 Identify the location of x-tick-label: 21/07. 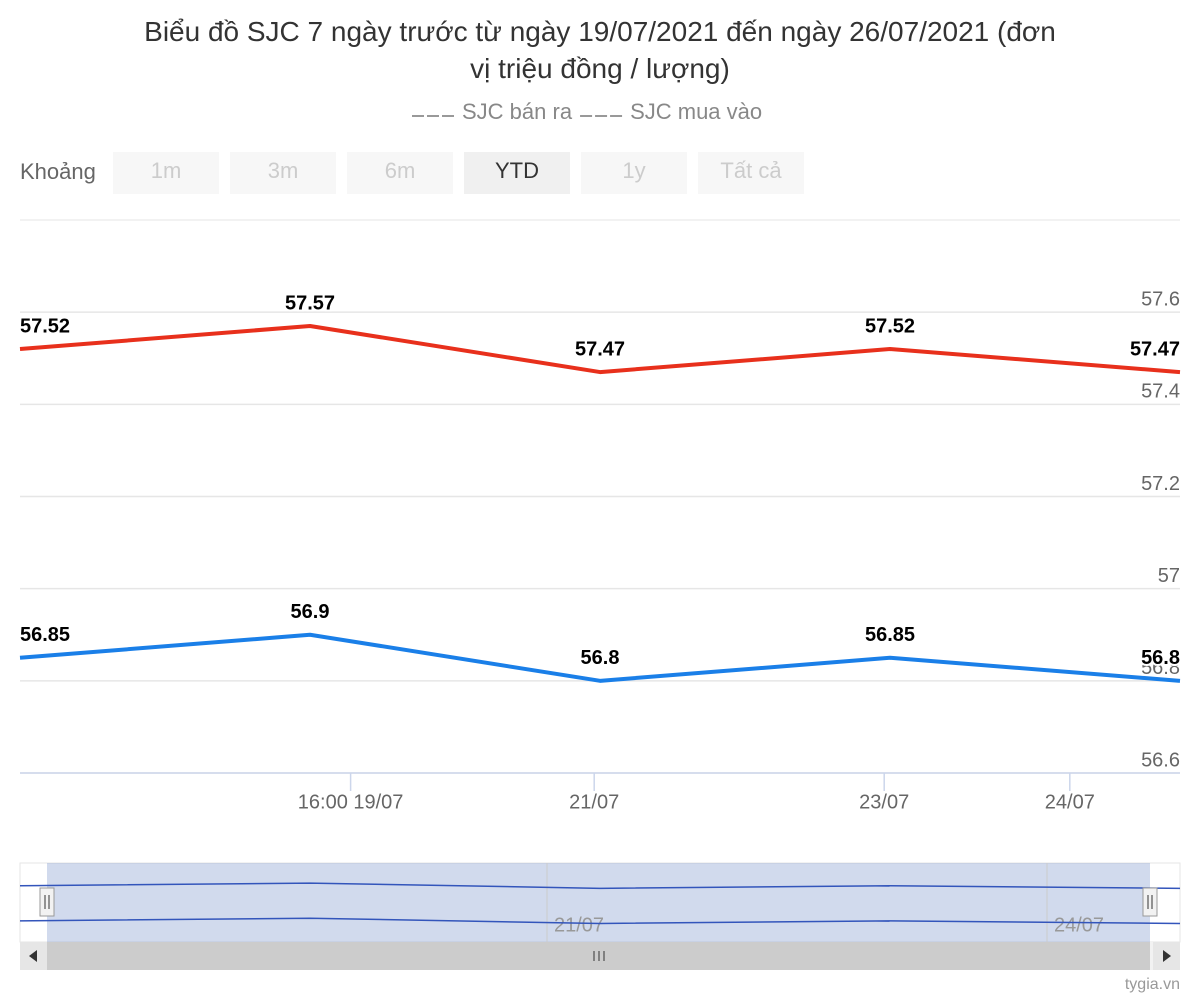
(594, 802).